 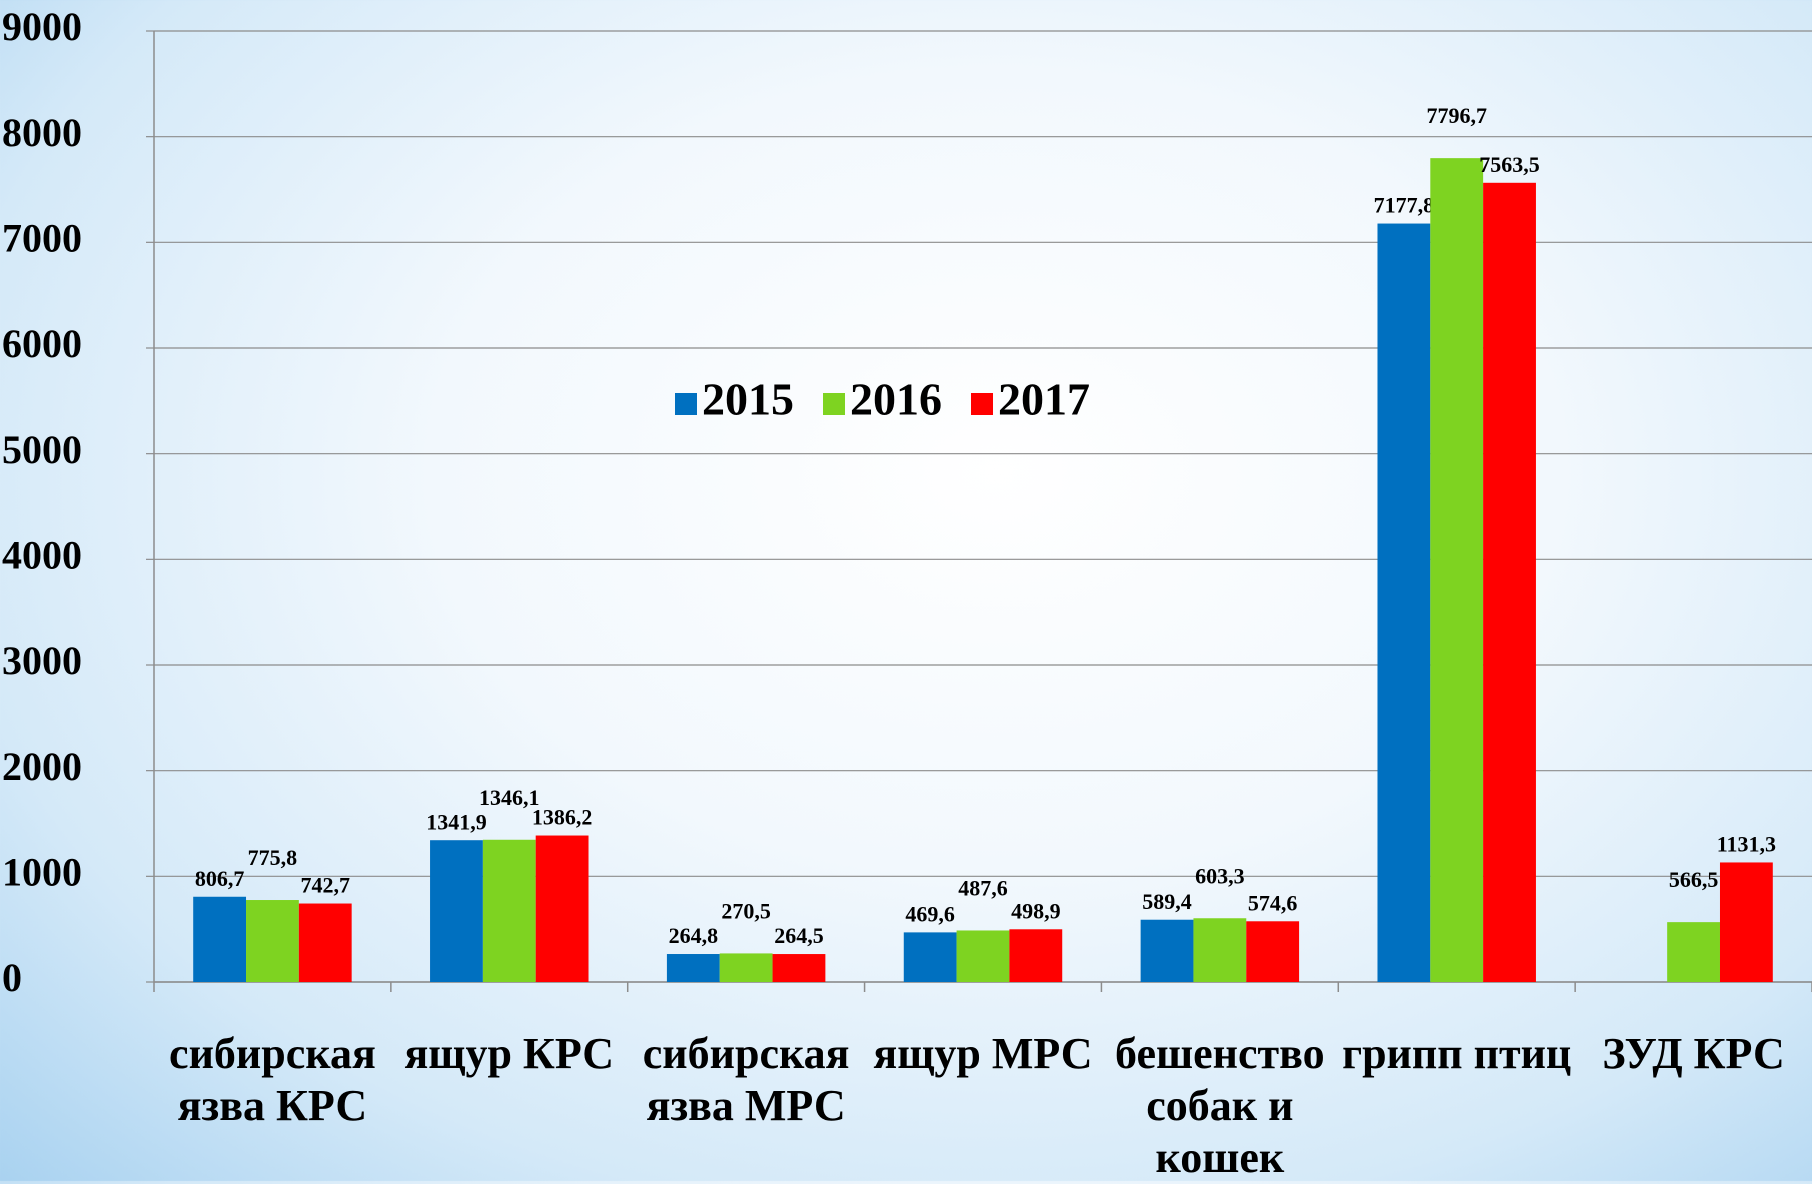 What do you see at coordinates (42, 449) in the screenshot?
I see `y-tick-label: 5000` at bounding box center [42, 449].